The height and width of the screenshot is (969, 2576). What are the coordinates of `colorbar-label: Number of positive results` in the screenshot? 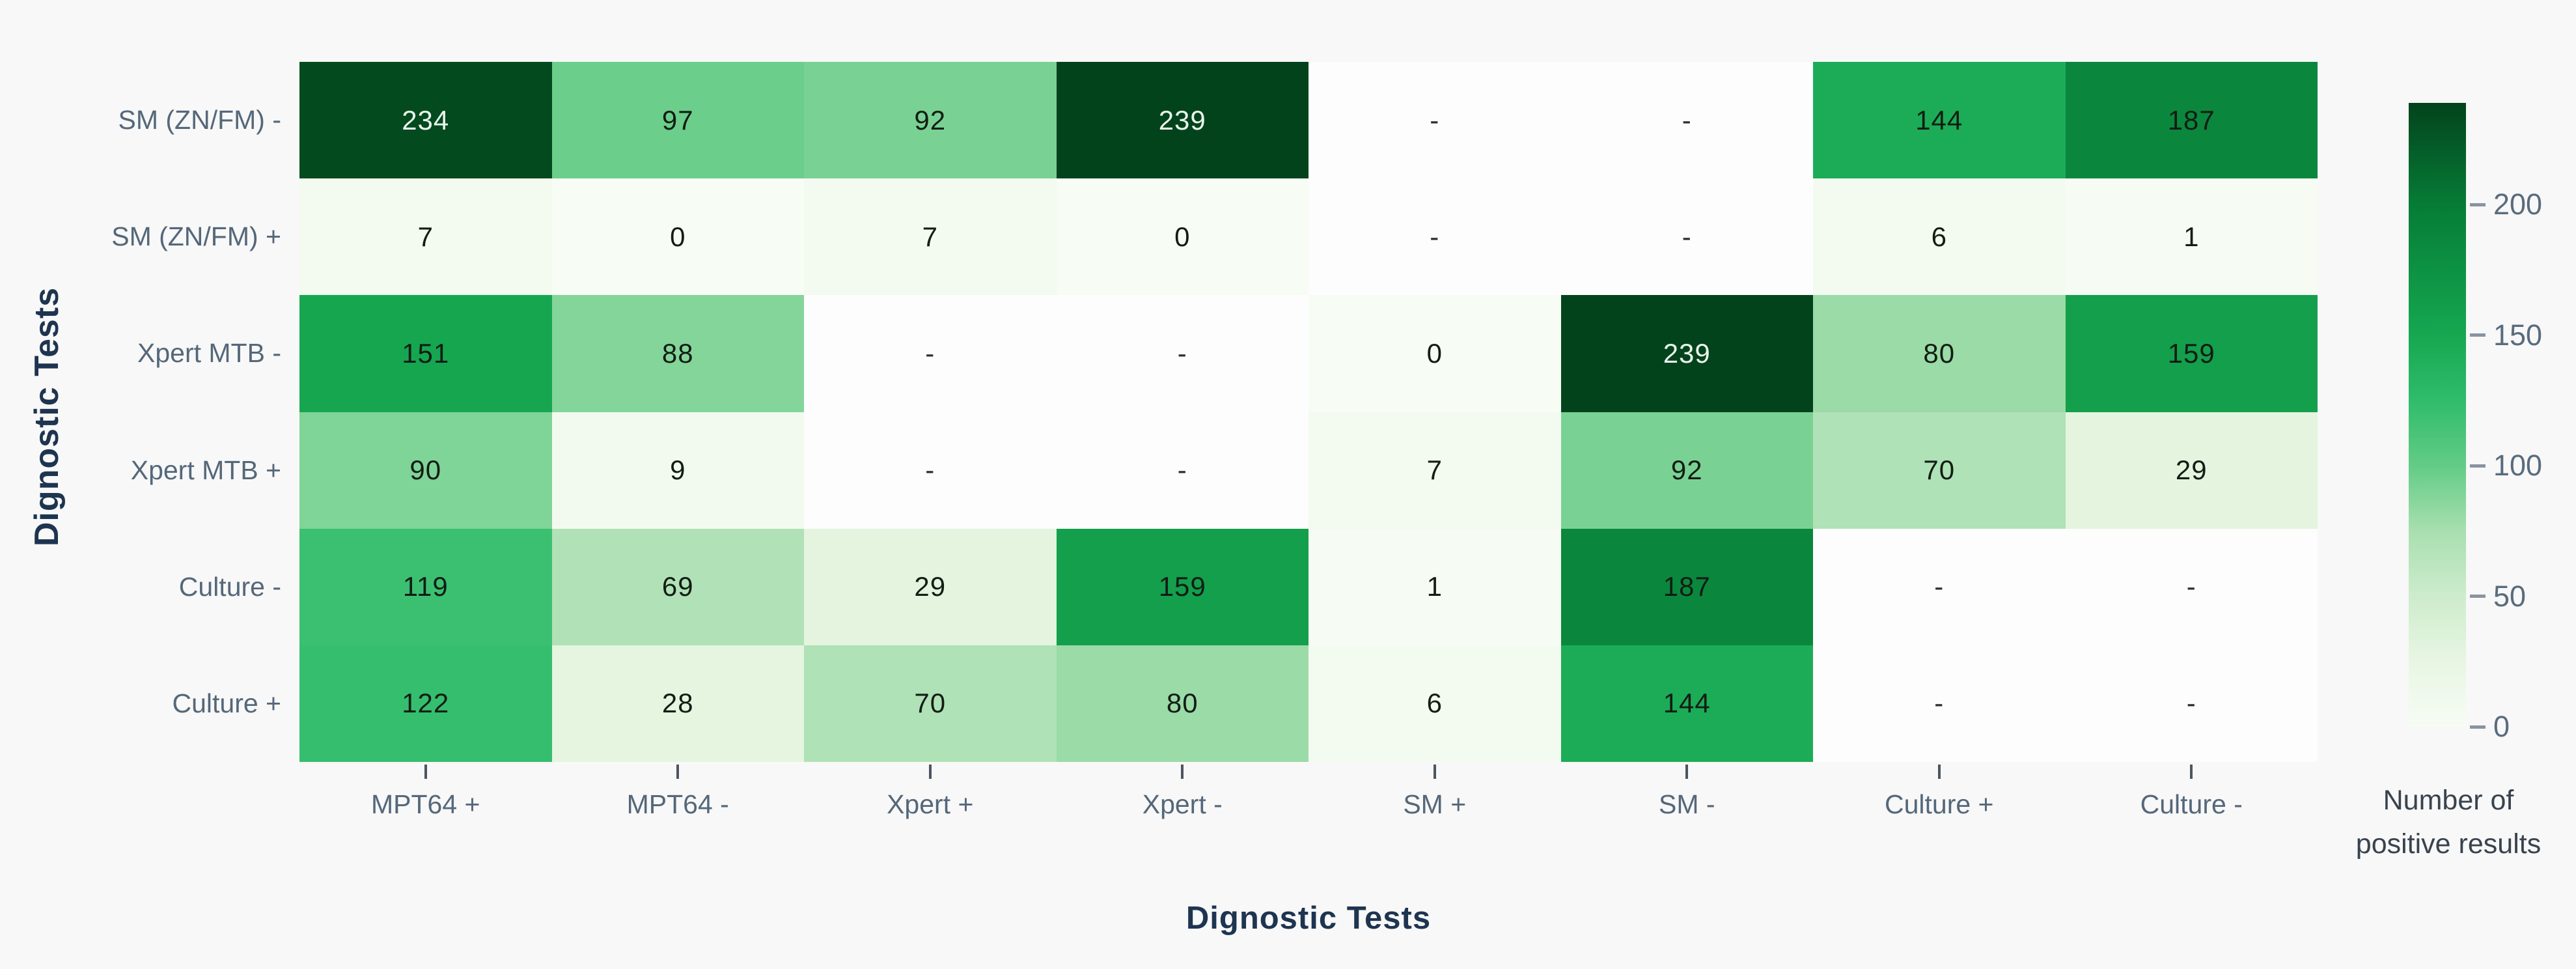 It's located at (2448, 822).